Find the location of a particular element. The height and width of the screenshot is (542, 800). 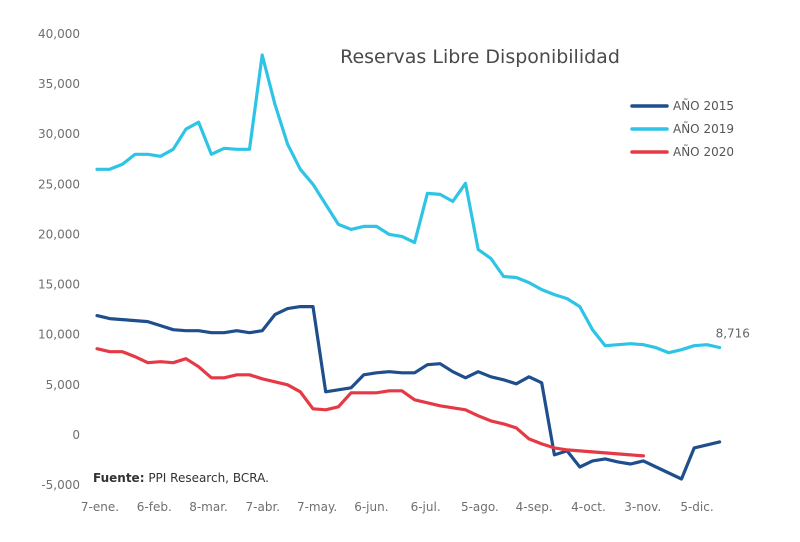

annotations: 8,716 is located at coordinates (733, 334).